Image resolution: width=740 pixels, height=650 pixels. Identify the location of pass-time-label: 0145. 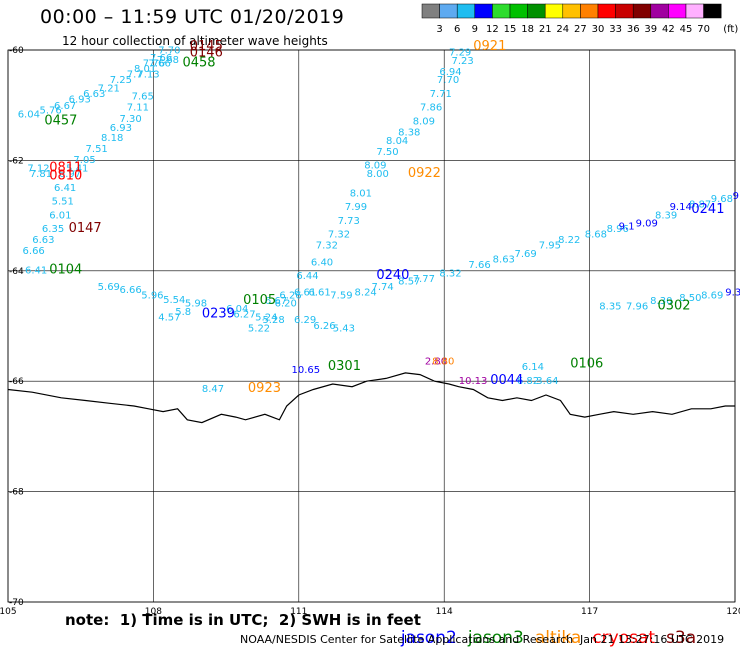
(206, 46).